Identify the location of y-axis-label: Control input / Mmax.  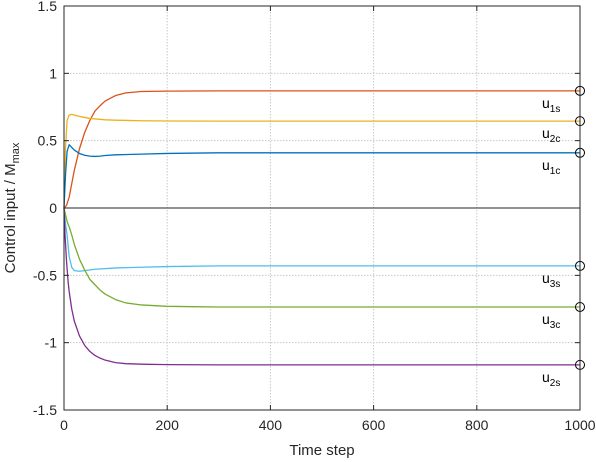
(12, 207).